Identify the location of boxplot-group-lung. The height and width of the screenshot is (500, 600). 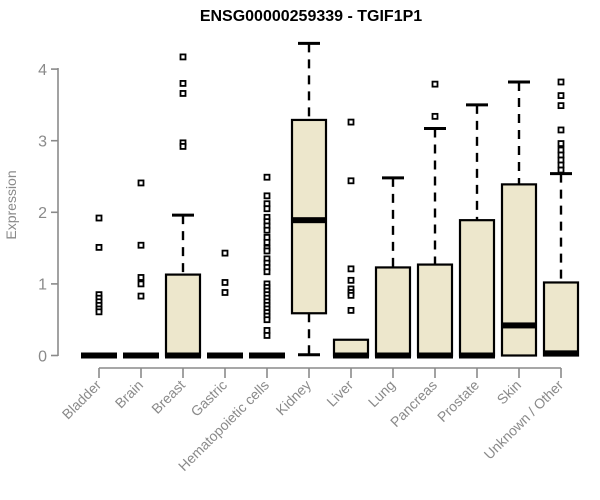
(393, 267).